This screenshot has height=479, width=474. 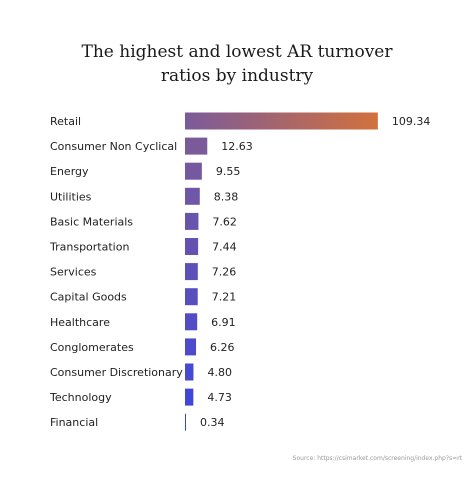 What do you see at coordinates (65, 121) in the screenshot?
I see `category-label: Retail` at bounding box center [65, 121].